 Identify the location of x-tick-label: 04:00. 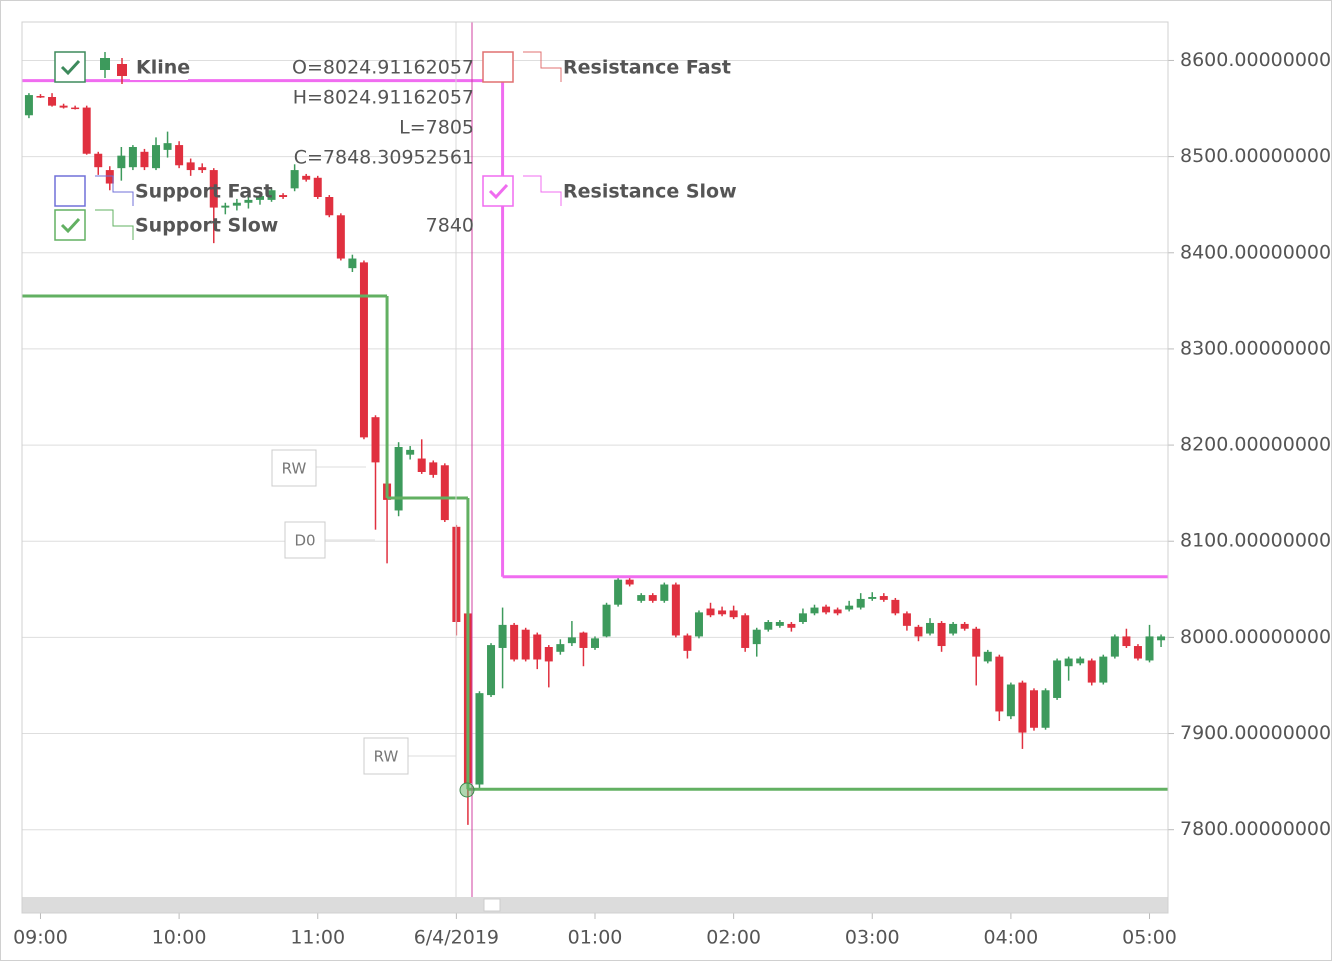
(1011, 938).